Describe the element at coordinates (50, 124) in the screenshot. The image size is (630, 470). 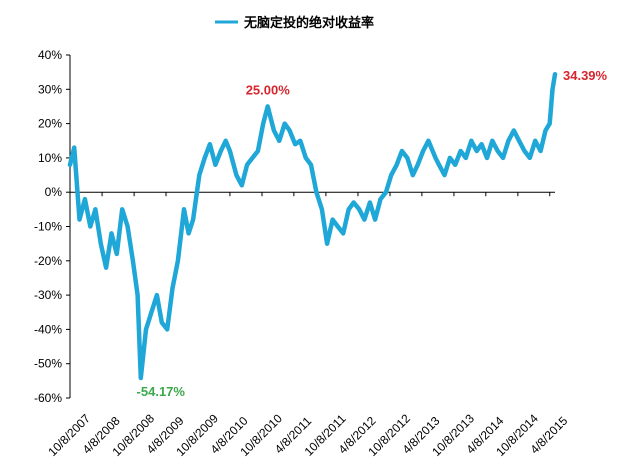
I see `y-tick-label: 20%` at that location.